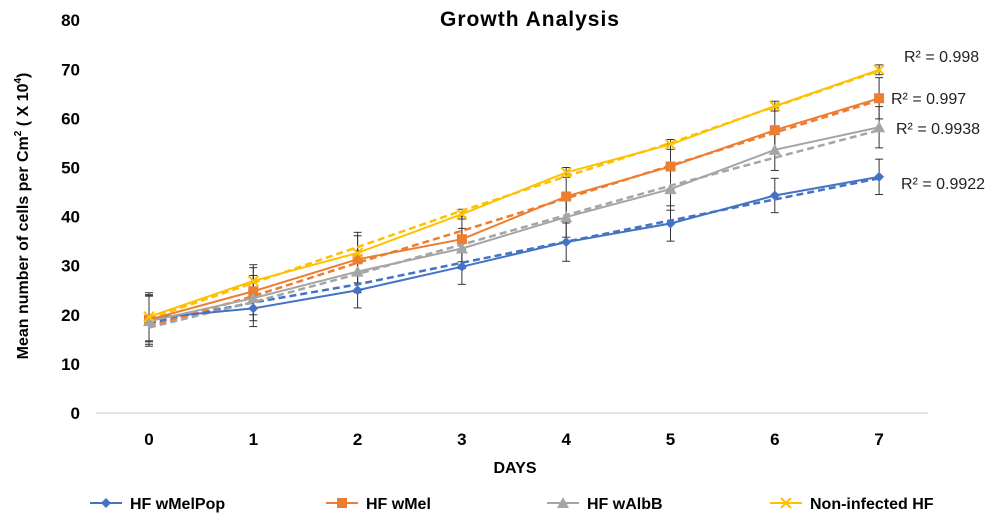 Image resolution: width=1001 pixels, height=518 pixels. What do you see at coordinates (177, 504) in the screenshot?
I see `legend-label: HF wMelPop` at bounding box center [177, 504].